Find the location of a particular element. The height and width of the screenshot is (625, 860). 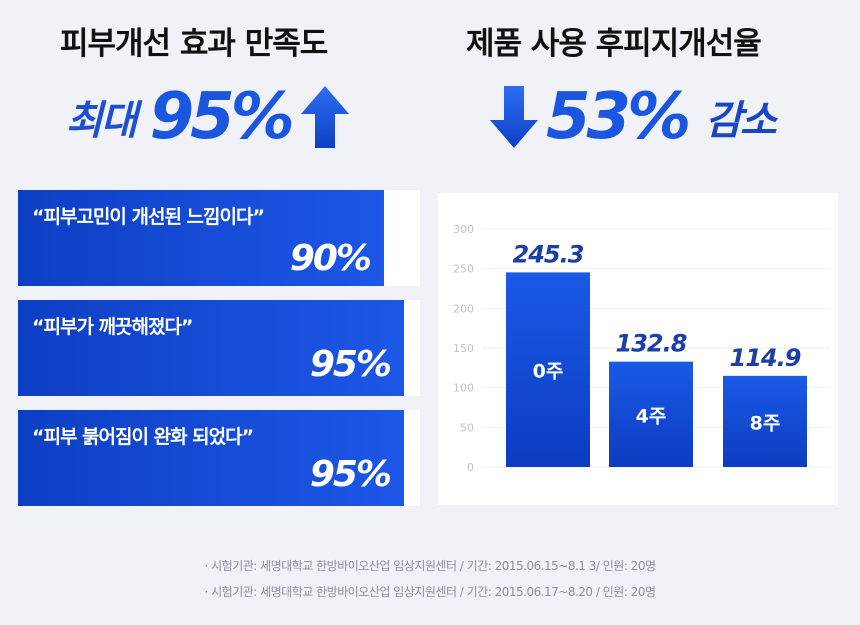

data-label: 114.9 is located at coordinates (765, 358).